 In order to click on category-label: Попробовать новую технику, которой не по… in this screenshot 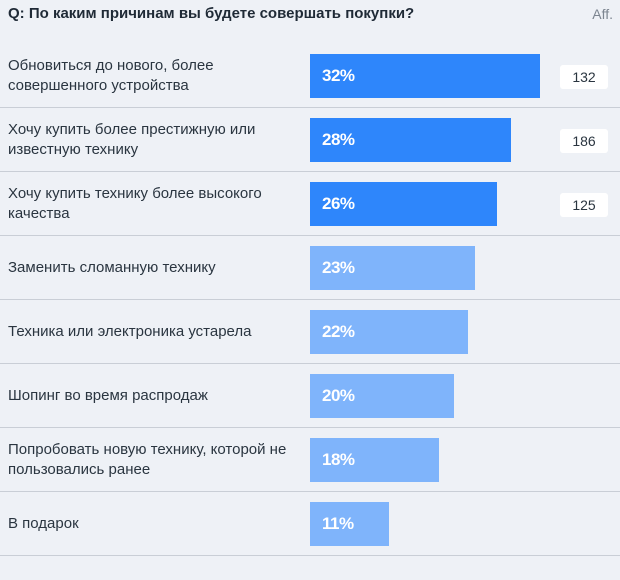, I will do `click(147, 459)`.